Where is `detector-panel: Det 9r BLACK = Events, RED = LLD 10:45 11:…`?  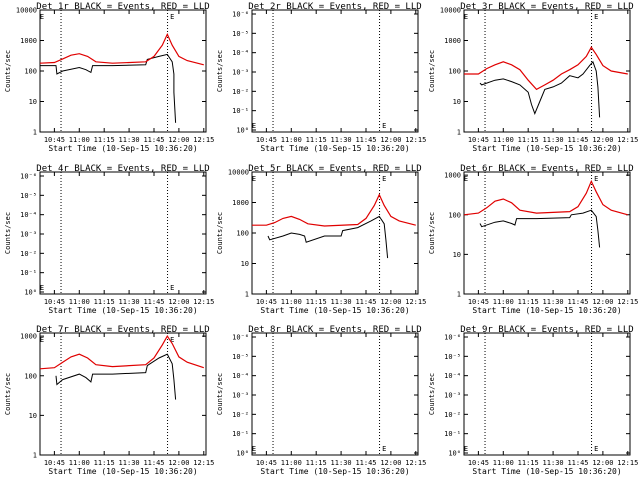 detector-panel: Det 9r BLACK = Events, RED = LLD 10:45 11:… is located at coordinates (533, 400).